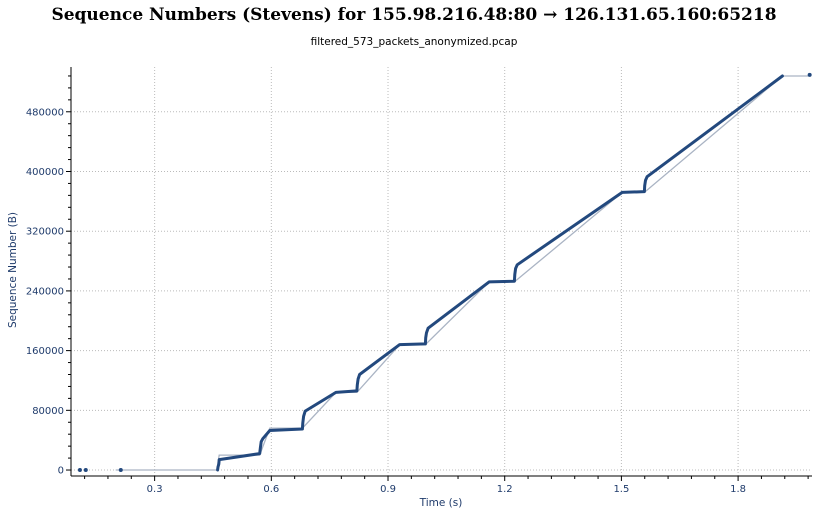  Describe the element at coordinates (45, 232) in the screenshot. I see `y-tick-label: 320000` at that location.